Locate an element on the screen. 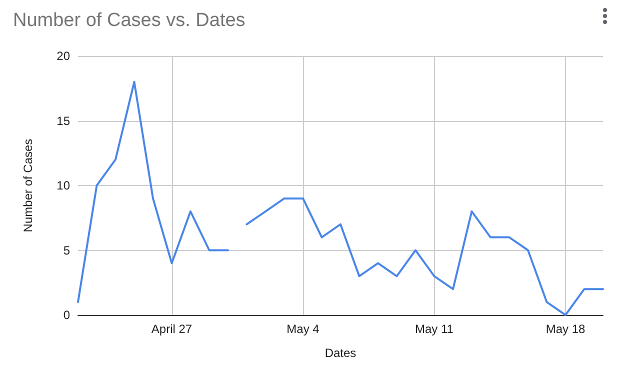 The image size is (619, 381). y-axis-title: Number of Cases is located at coordinates (28, 185).